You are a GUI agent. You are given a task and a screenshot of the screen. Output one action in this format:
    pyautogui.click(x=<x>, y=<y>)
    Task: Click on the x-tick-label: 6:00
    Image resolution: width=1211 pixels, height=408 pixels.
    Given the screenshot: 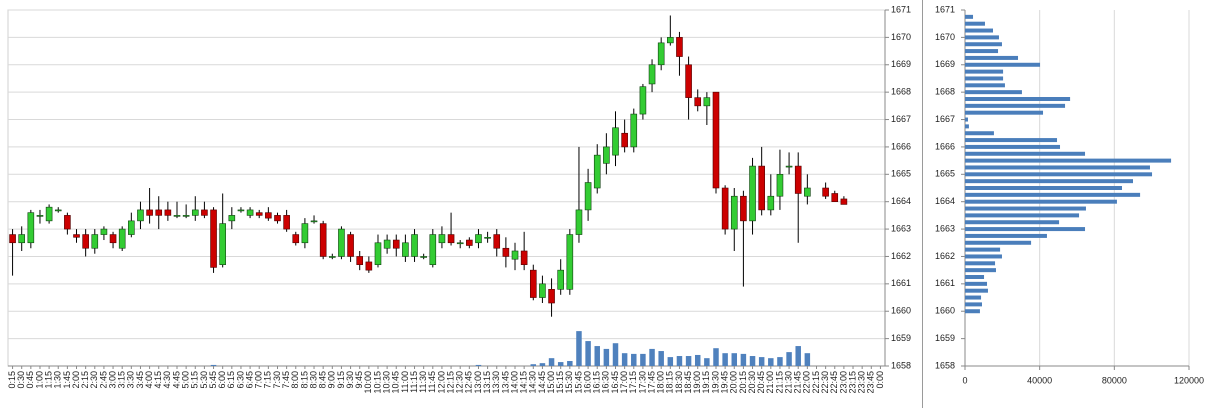 What is the action you would take?
    pyautogui.click(x=222, y=380)
    